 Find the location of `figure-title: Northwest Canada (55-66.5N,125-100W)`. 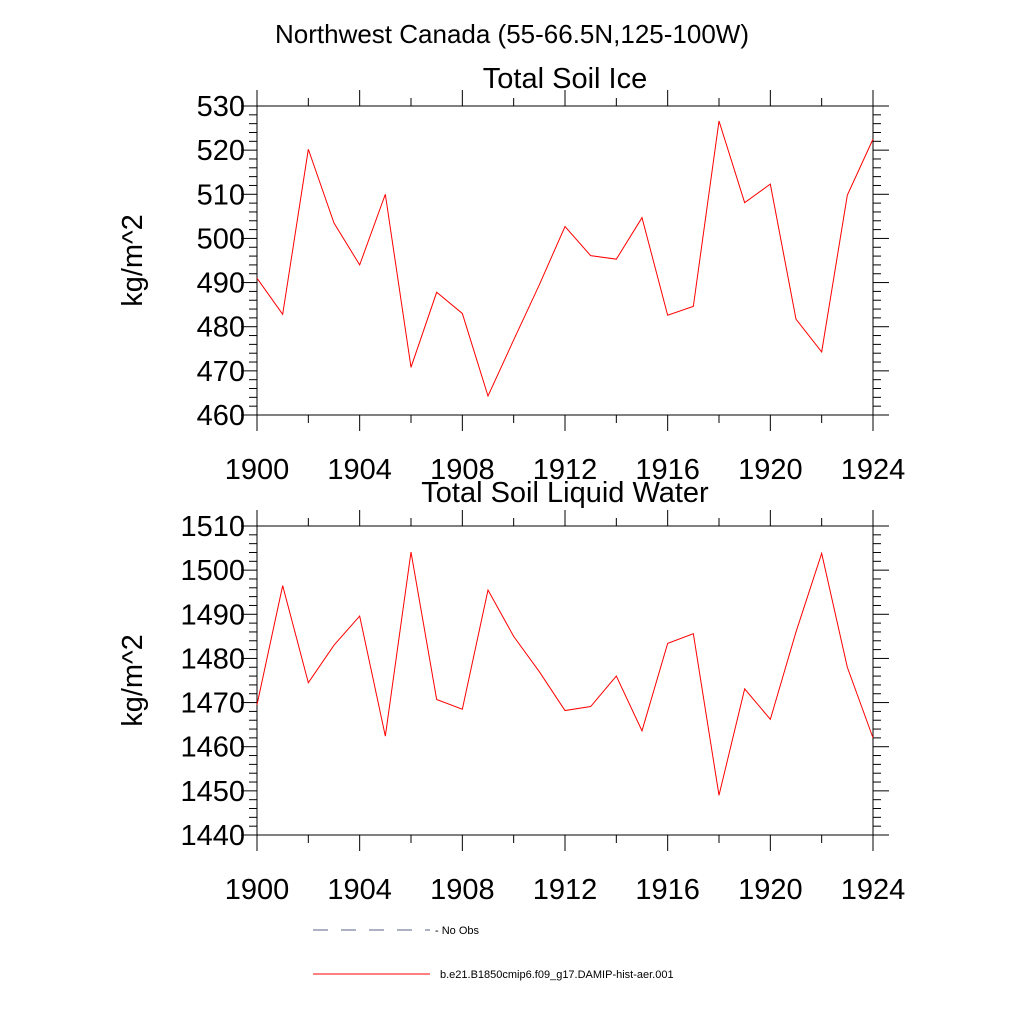

figure-title: Northwest Canada (55-66.5N,125-100W) is located at coordinates (512, 34).